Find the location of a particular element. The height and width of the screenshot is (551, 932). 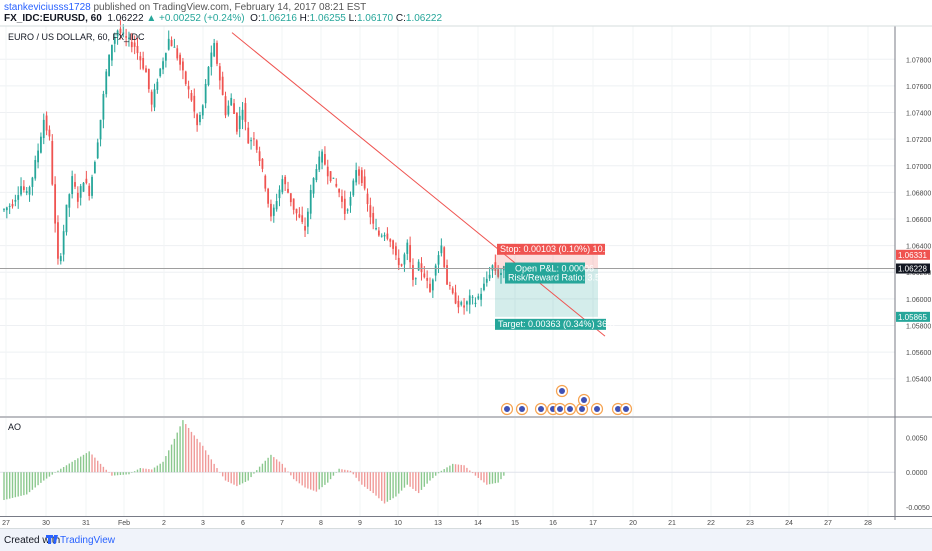

main-pane-title: EURO / US DOLLAR, 60, FX_IDC is located at coordinates (76, 37).